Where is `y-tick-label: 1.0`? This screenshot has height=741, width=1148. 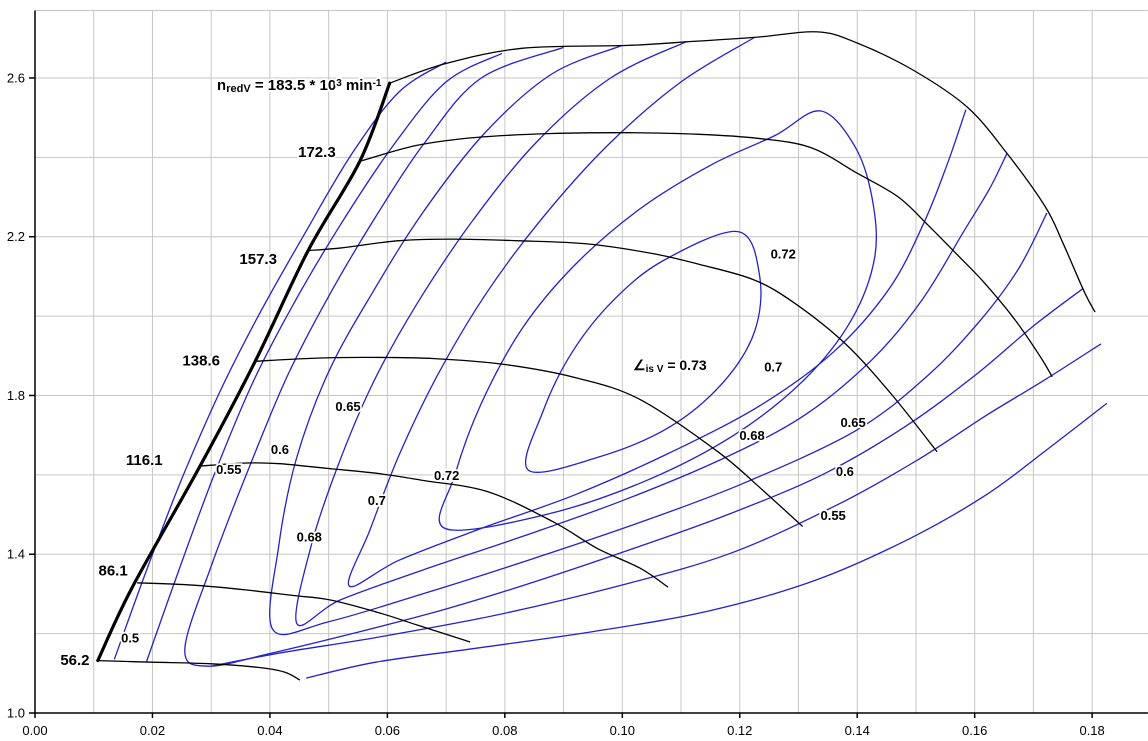
y-tick-label: 1.0 is located at coordinates (16, 713).